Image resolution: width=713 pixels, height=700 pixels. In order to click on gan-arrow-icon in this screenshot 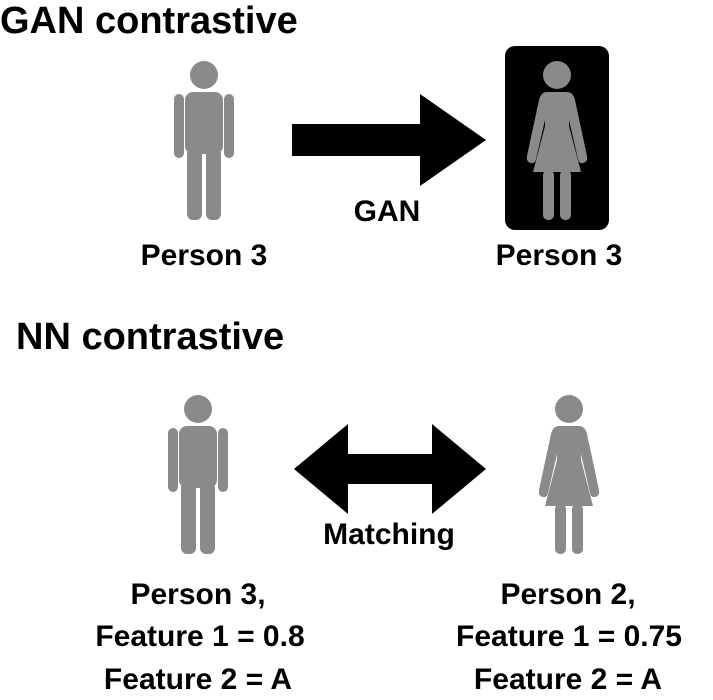, I will do `click(389, 140)`.